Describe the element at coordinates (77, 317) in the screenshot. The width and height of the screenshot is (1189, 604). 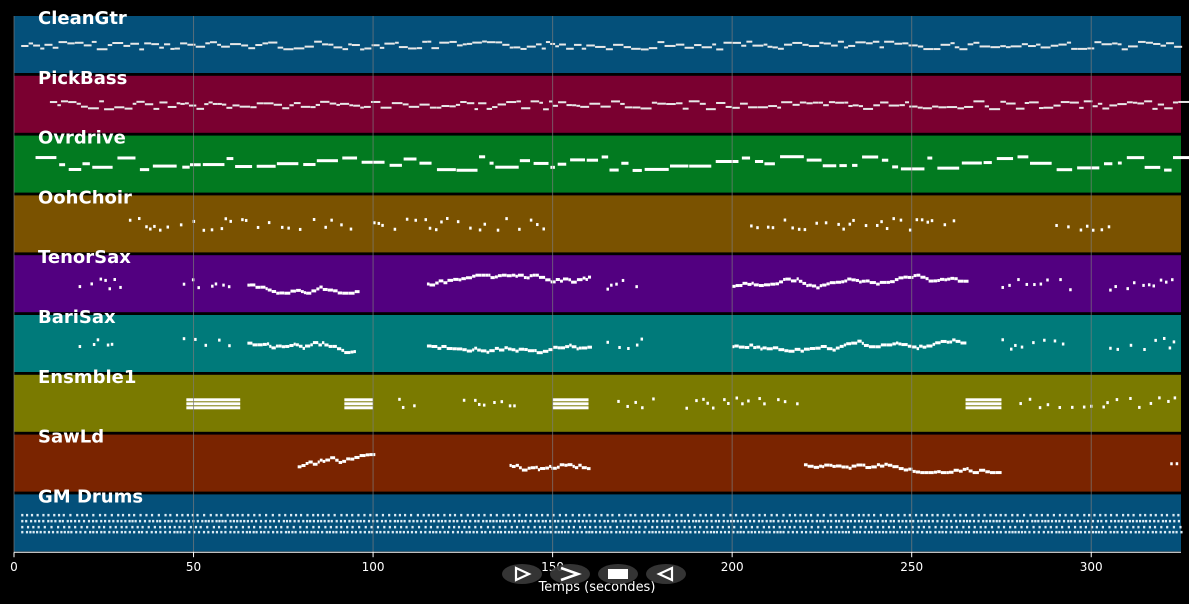
I see `track-label: BariSax` at that location.